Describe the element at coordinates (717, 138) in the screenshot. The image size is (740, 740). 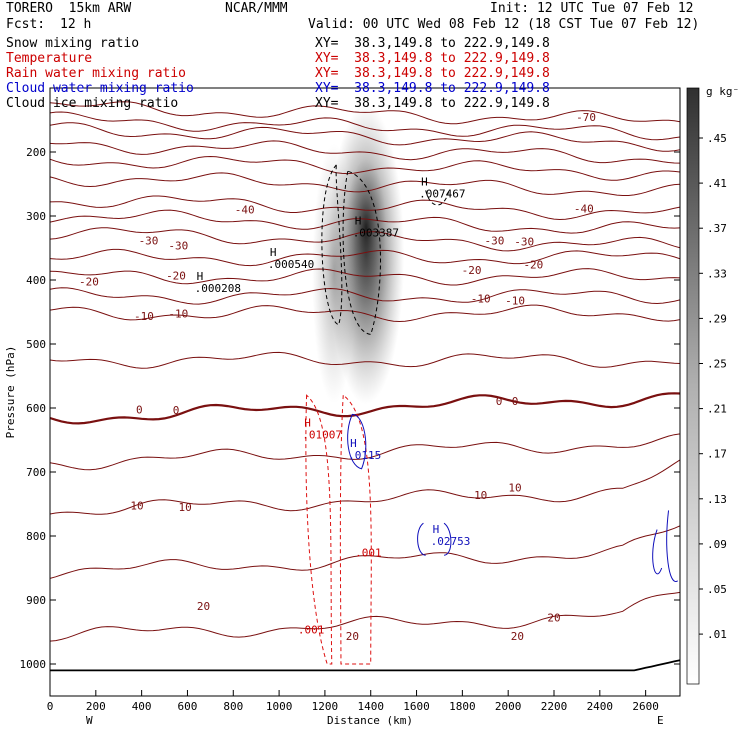
I see `colorbar-tick-label: .45` at that location.